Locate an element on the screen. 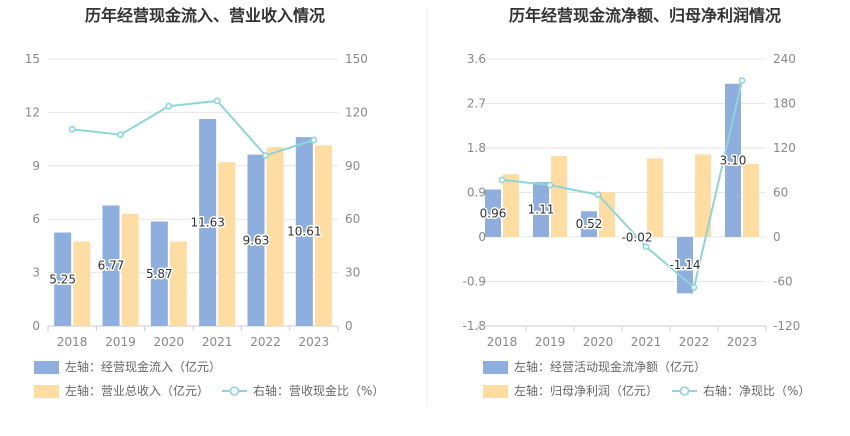  left-axis-tick: 1.8 is located at coordinates (476, 148).